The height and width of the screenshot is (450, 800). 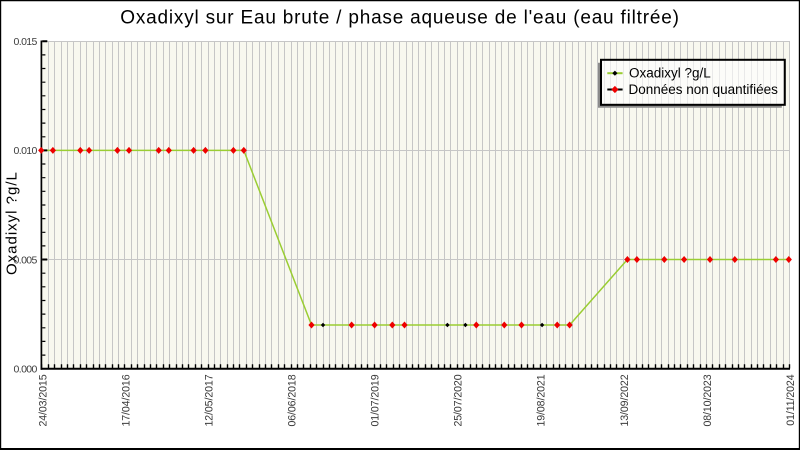 What do you see at coordinates (26, 370) in the screenshot?
I see `svg-text: 0.000` at bounding box center [26, 370].